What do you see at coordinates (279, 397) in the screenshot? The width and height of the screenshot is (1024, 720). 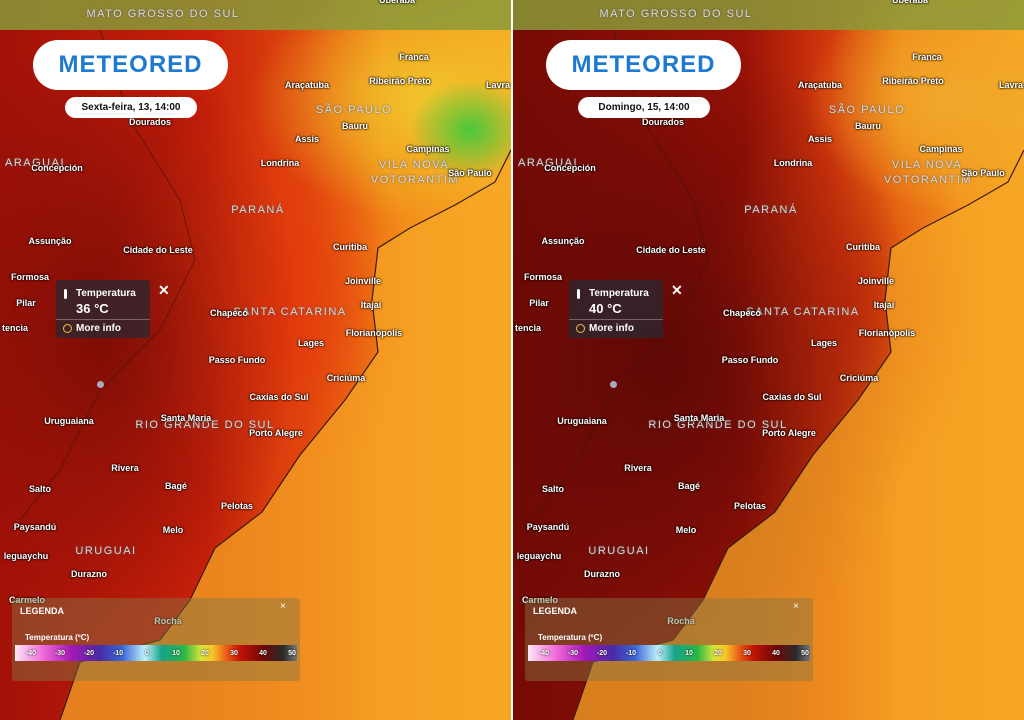 I see `place-label: Caxias do Sul` at bounding box center [279, 397].